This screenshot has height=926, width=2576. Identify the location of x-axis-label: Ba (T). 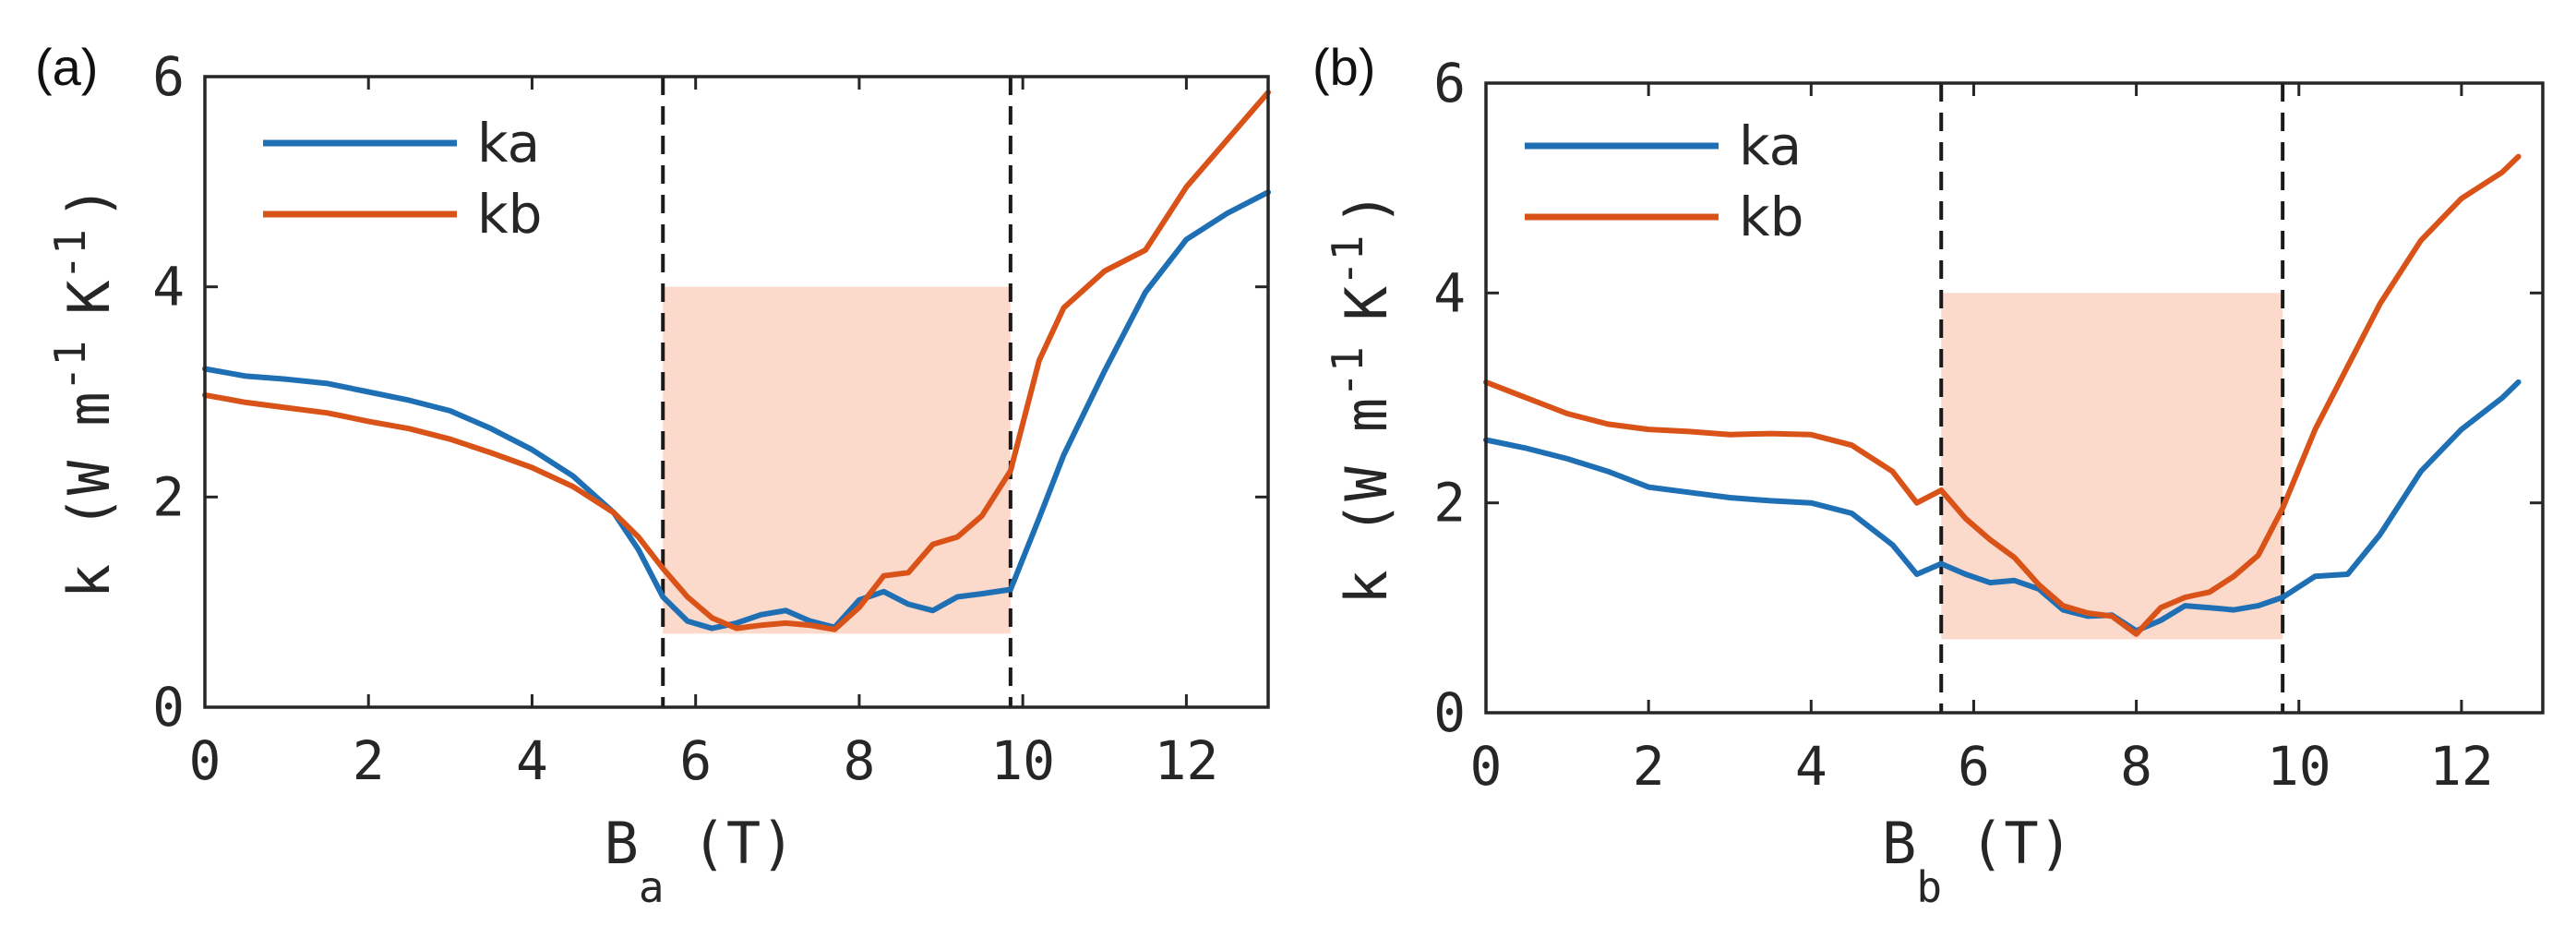
(700, 861).